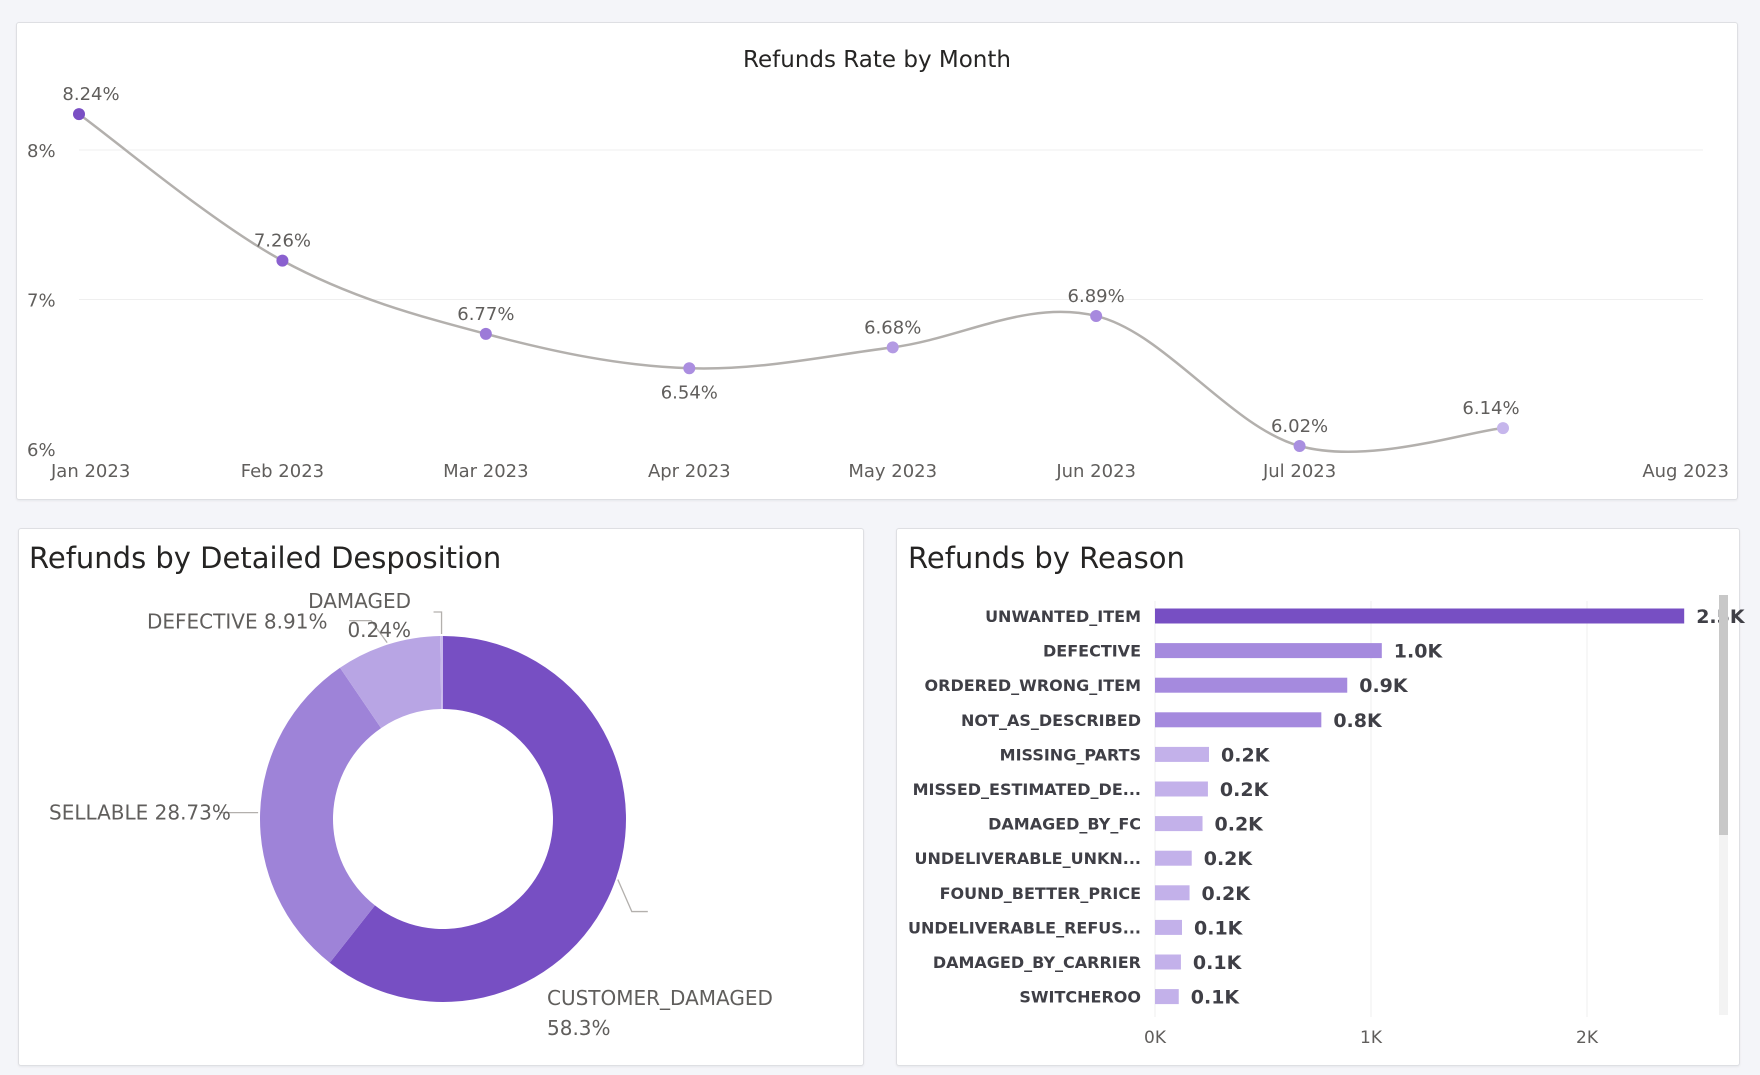 The image size is (1760, 1075). What do you see at coordinates (41, 301) in the screenshot?
I see `y-tick-label: 7%` at bounding box center [41, 301].